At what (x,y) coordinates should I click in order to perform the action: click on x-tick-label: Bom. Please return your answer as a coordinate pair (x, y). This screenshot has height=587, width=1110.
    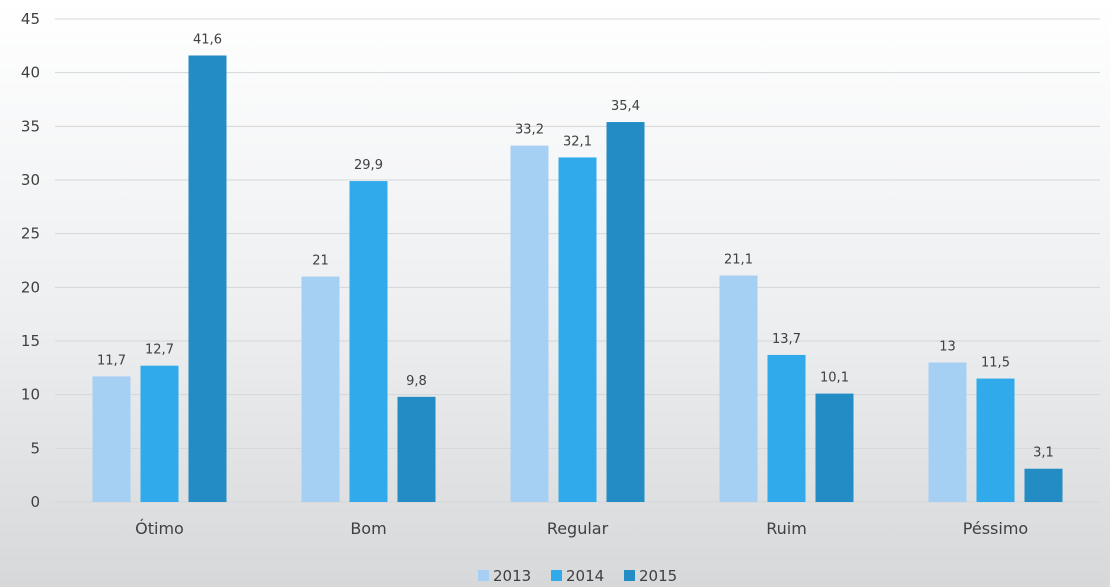
    Looking at the image, I should click on (368, 528).